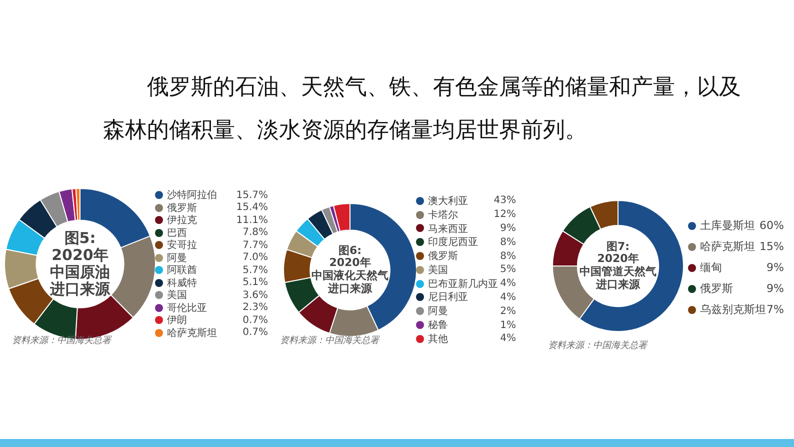 This screenshot has height=447, width=794. Describe the element at coordinates (252, 208) in the screenshot. I see `data-label: 15.4%` at that location.